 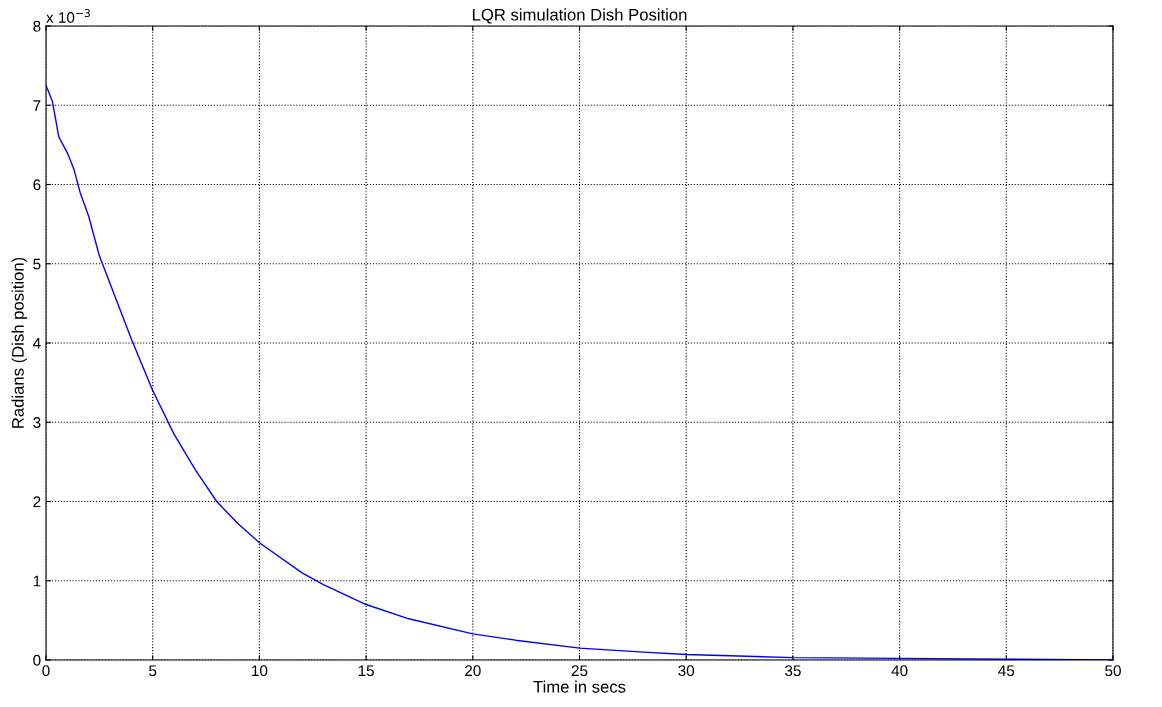 I want to click on y-tick-label: 2, so click(x=37, y=502).